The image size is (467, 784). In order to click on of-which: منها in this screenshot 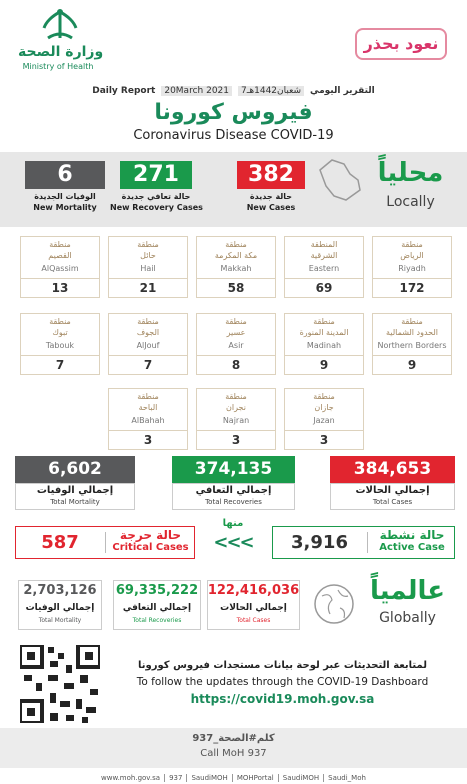, I will do `click(233, 523)`.